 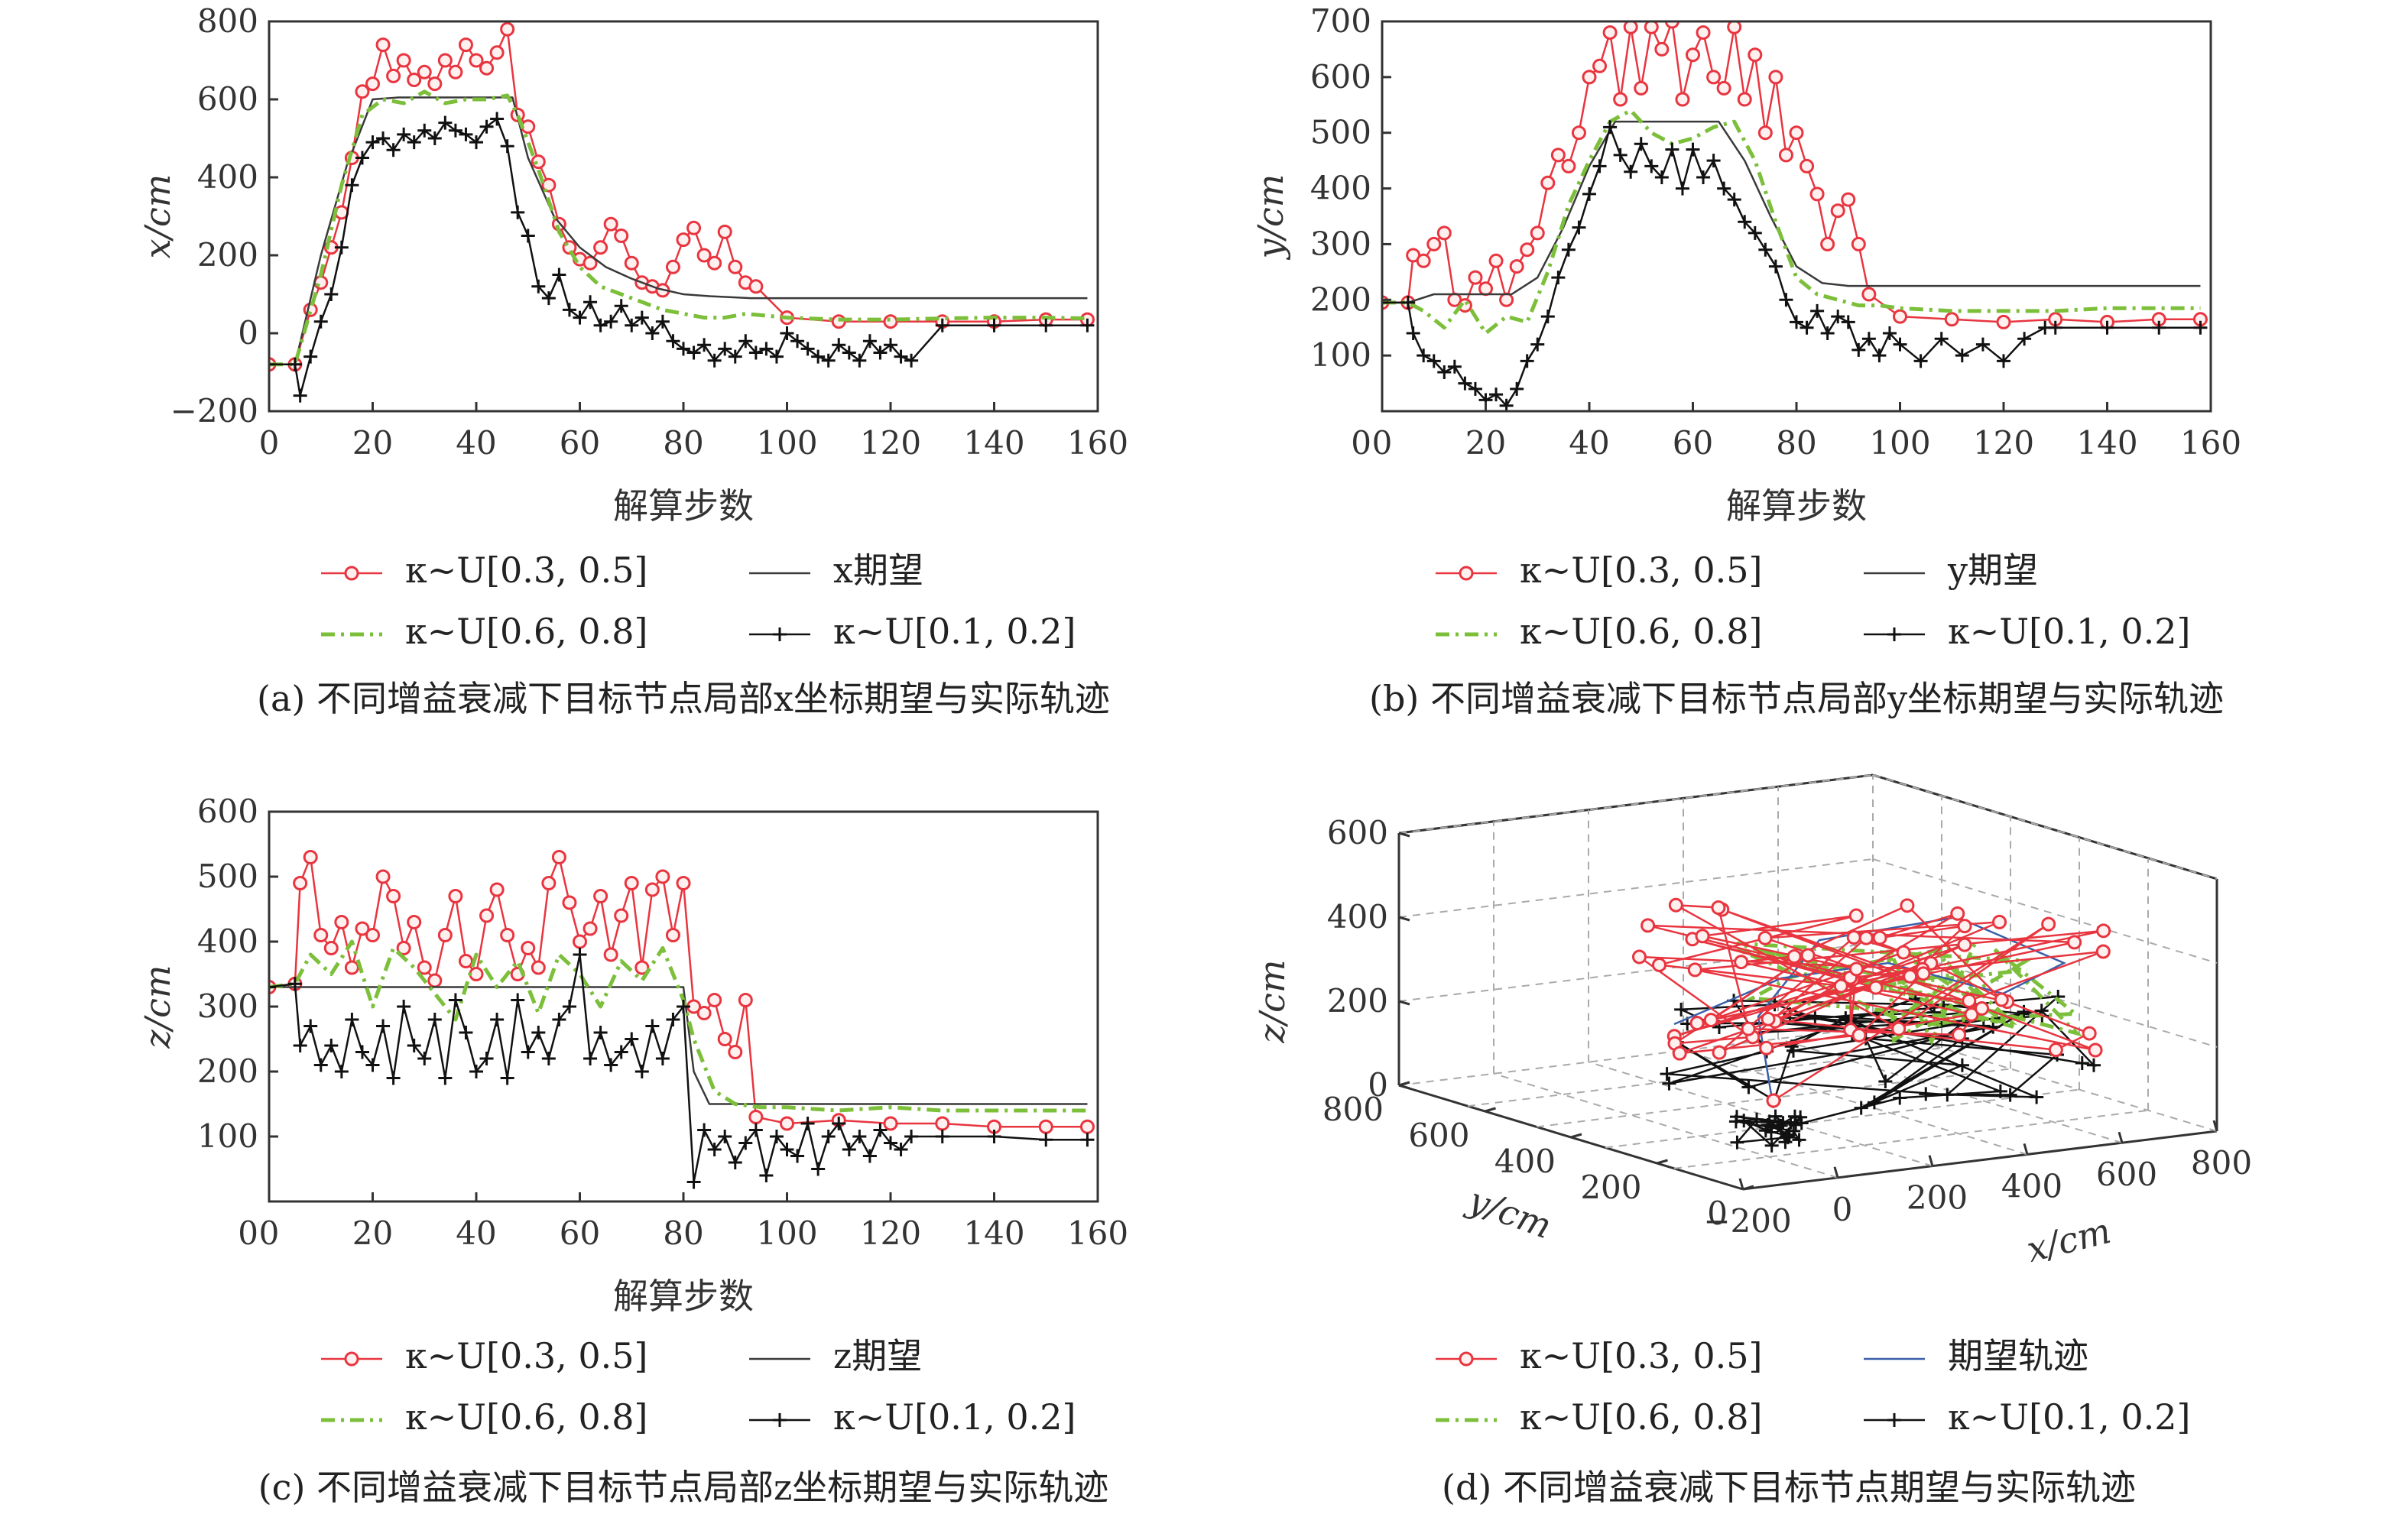 What do you see at coordinates (526, 631) in the screenshot?
I see `legend-label: κ~U[0.6, 0.8]` at bounding box center [526, 631].